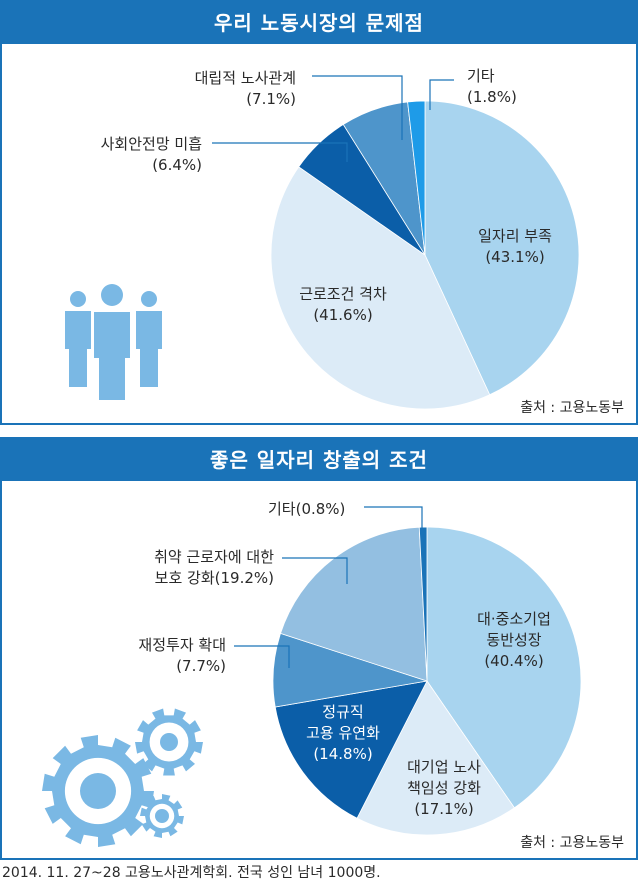  I want to click on slice-label: 근로조건 격차, so click(343, 294).